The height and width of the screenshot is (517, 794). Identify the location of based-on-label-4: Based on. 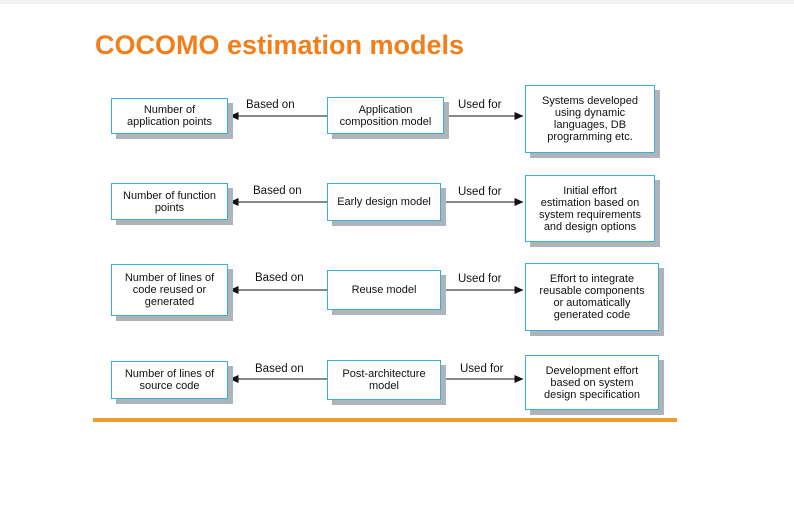
(279, 369).